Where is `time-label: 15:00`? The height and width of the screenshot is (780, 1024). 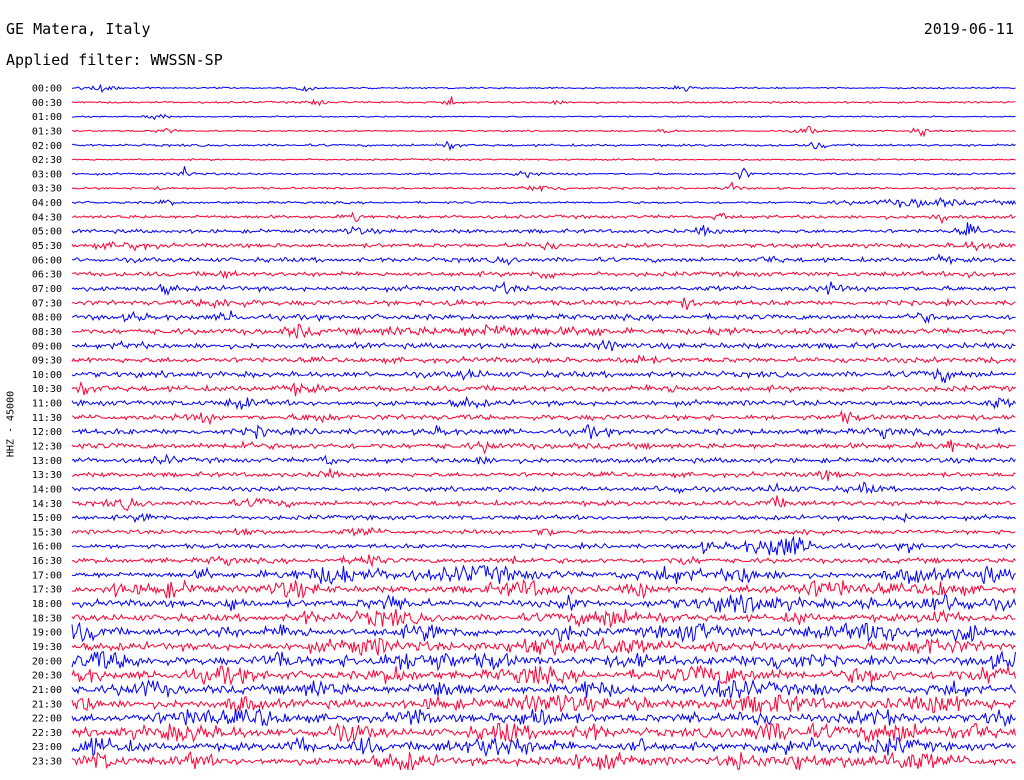
time-label: 15:00 is located at coordinates (47, 518).